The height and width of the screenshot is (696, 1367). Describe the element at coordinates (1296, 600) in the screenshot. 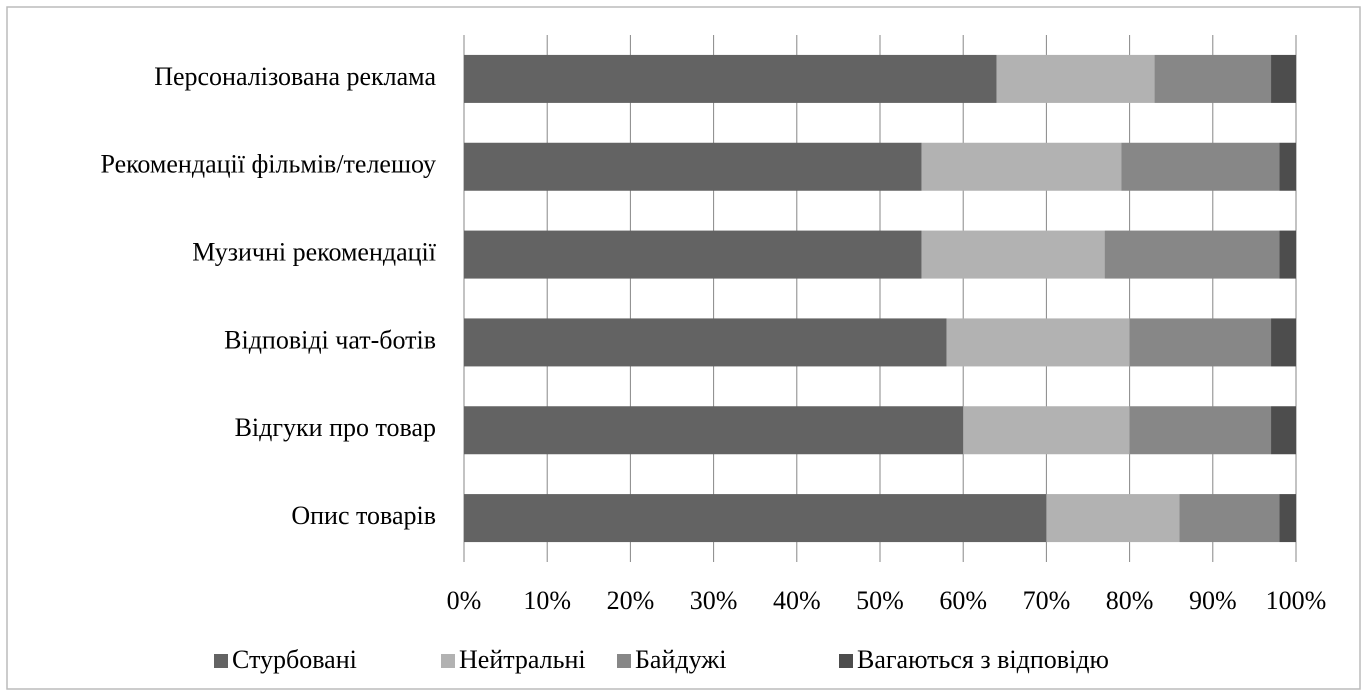

I see `x-tick-label: 100%` at that location.